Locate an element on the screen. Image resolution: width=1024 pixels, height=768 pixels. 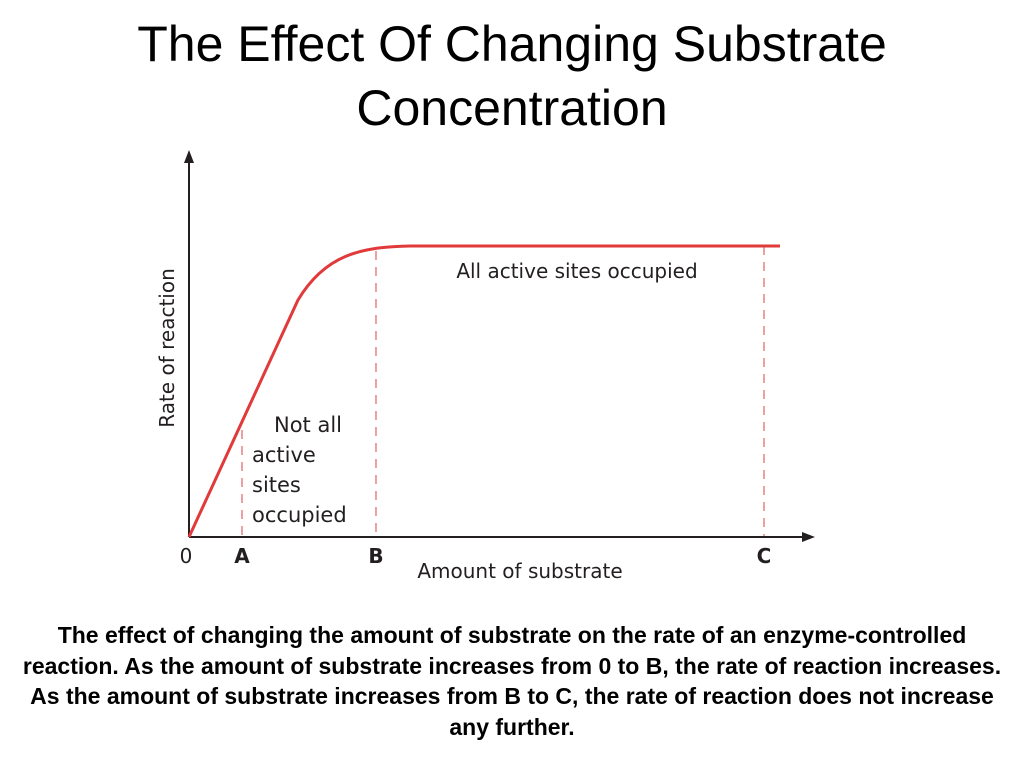
tick-label-c: C is located at coordinates (764, 556).